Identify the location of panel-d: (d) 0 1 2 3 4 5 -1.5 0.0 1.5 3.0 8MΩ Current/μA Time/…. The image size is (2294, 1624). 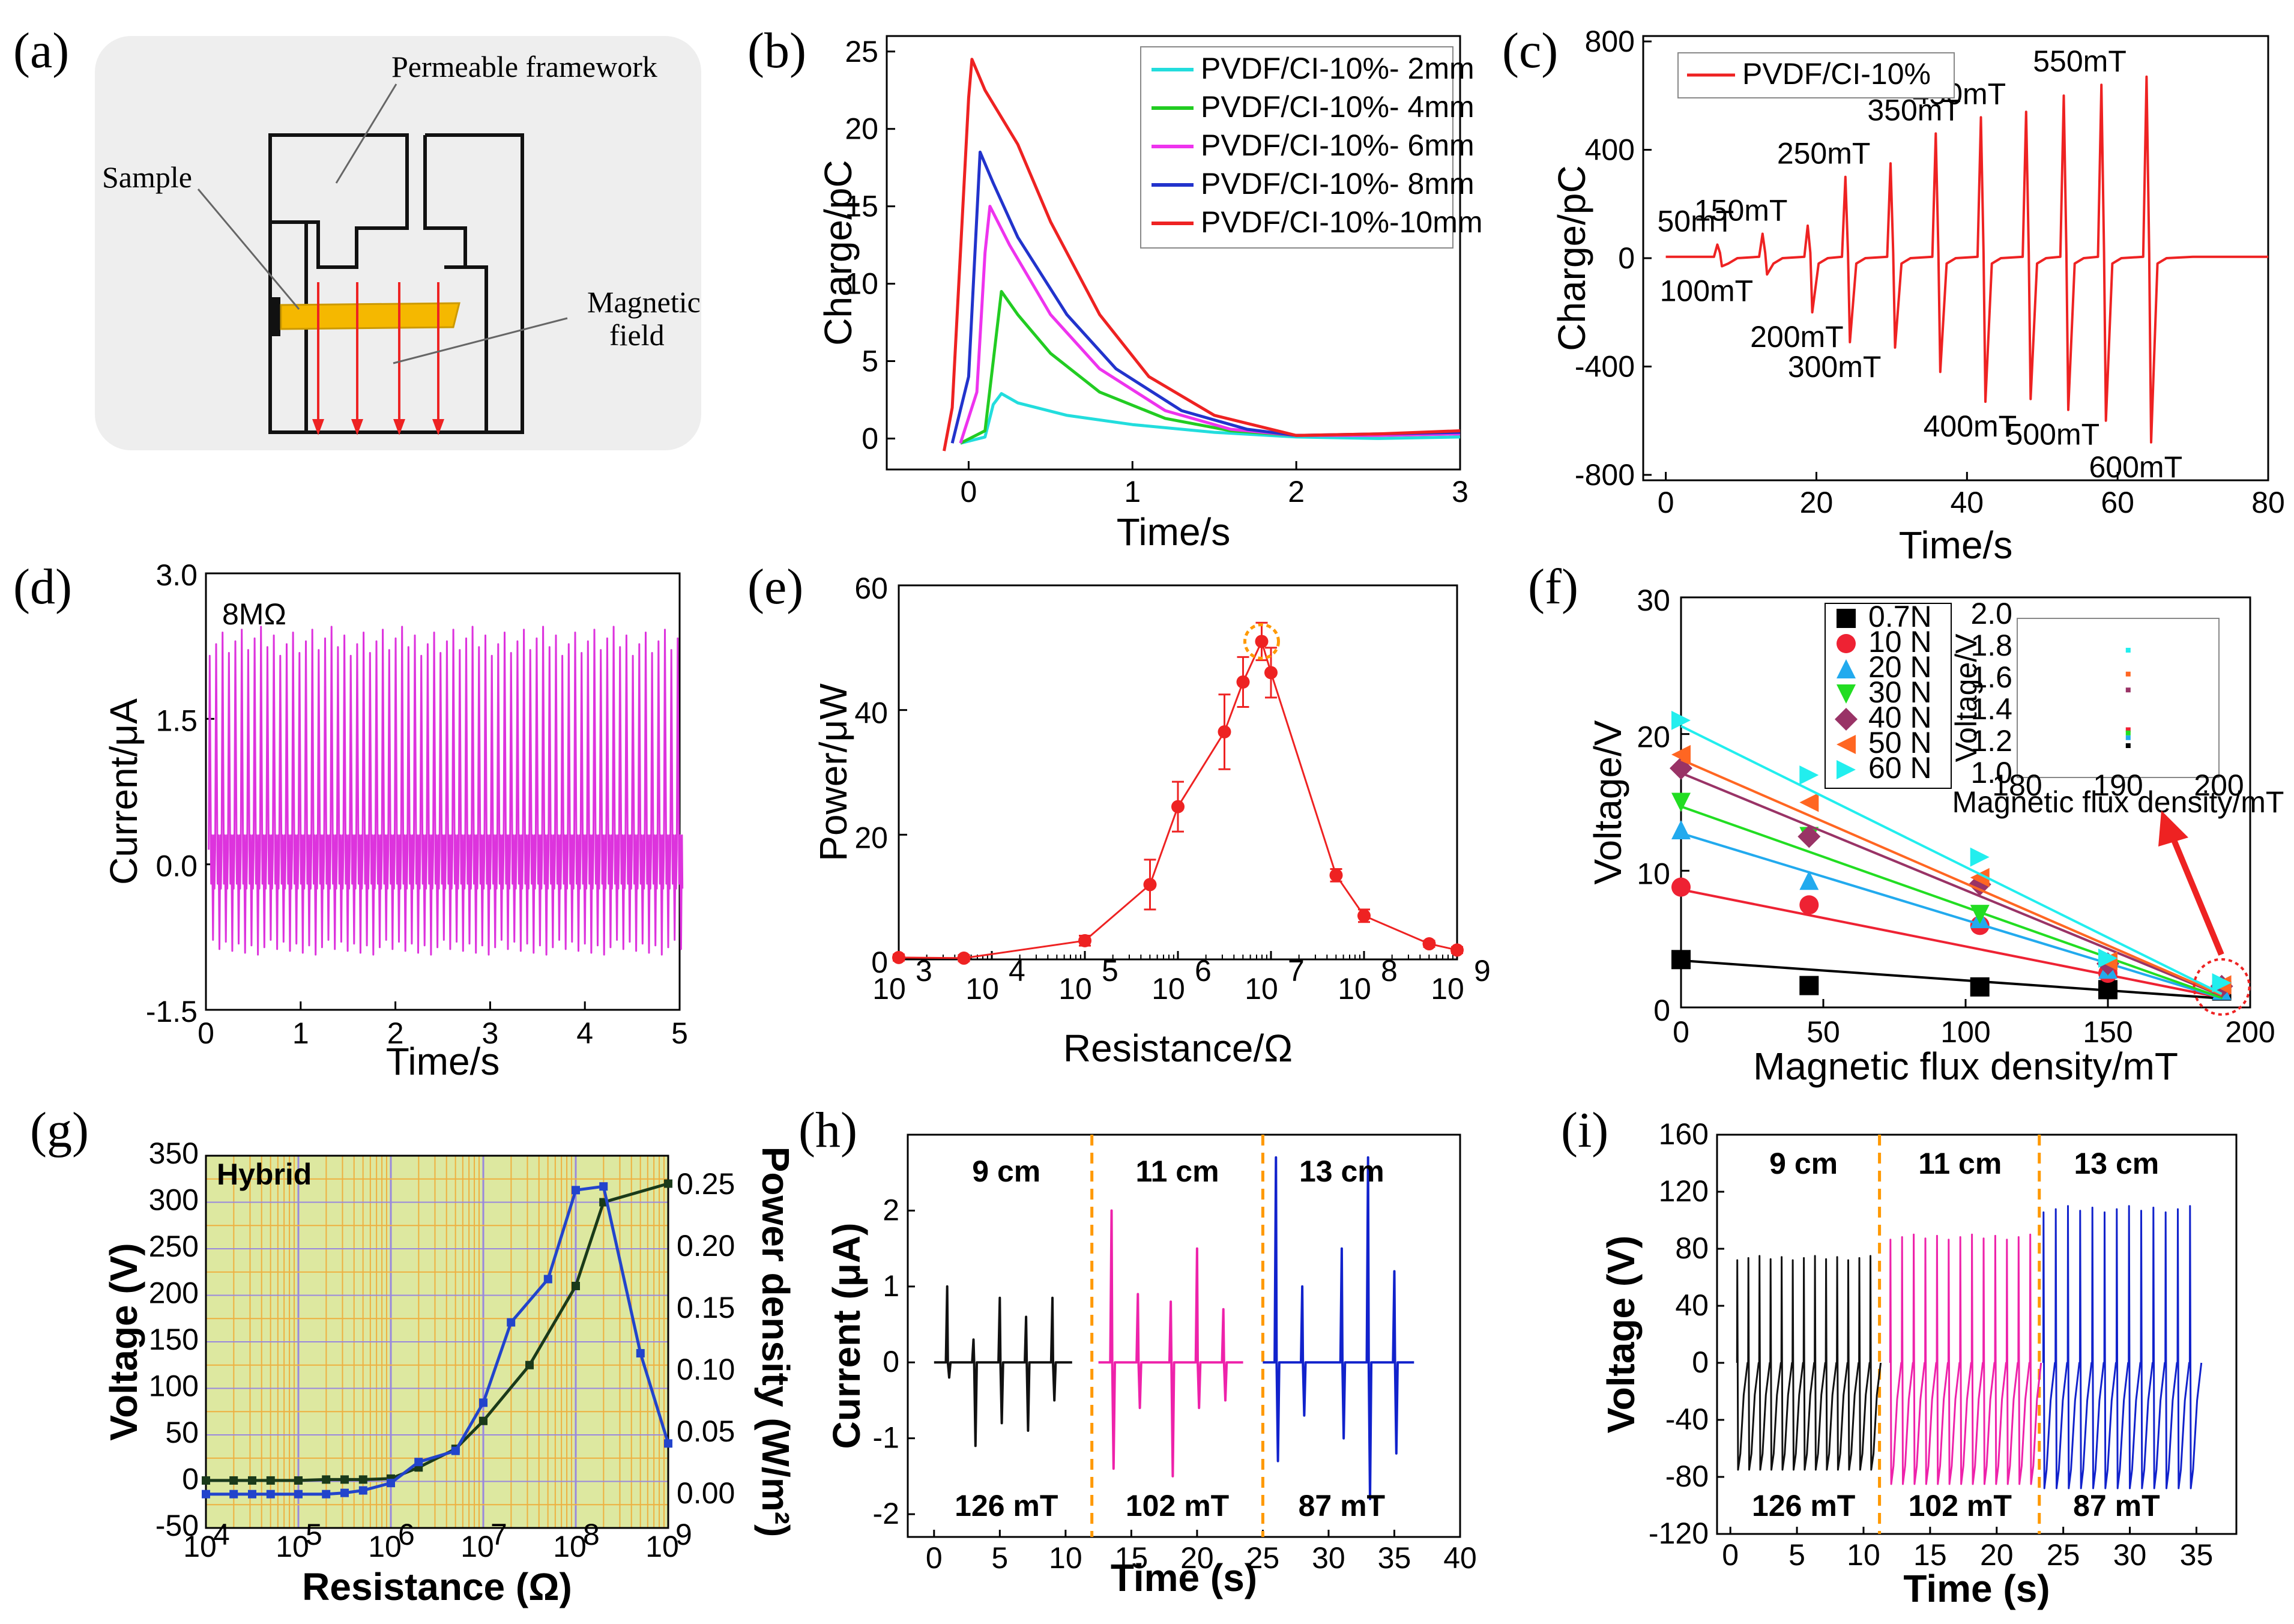
(350, 820).